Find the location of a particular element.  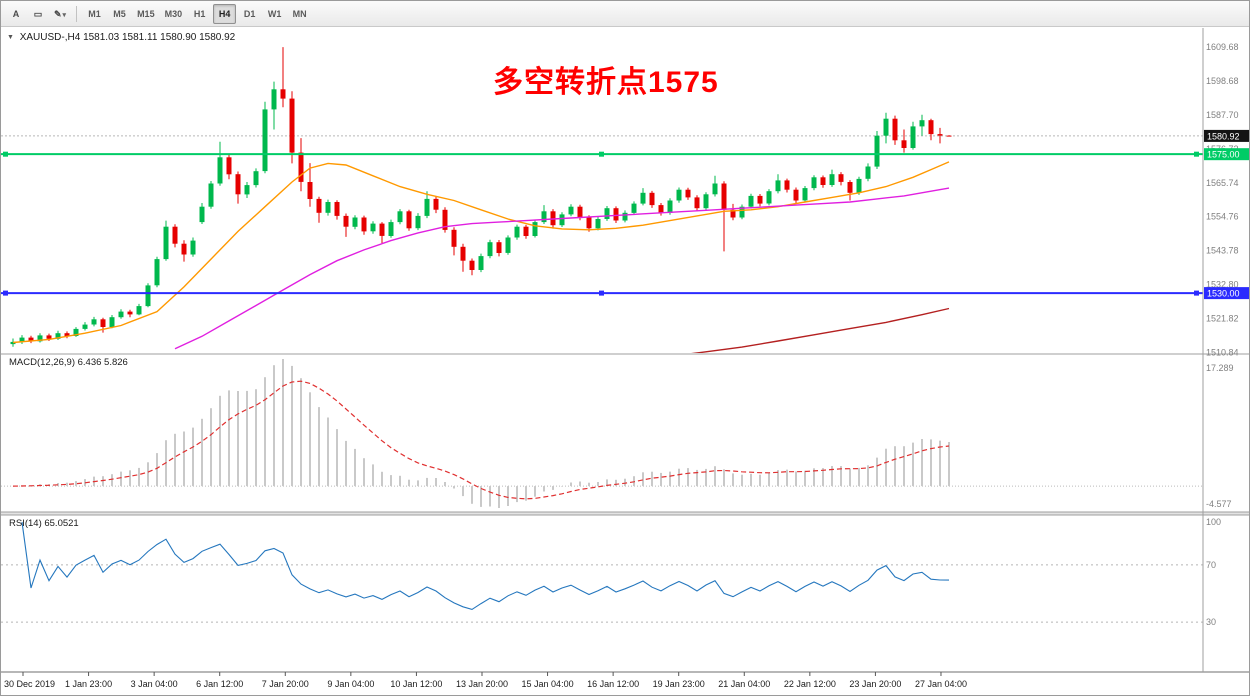

svg-text: 3 Jan 04:00 is located at coordinates (154, 684).